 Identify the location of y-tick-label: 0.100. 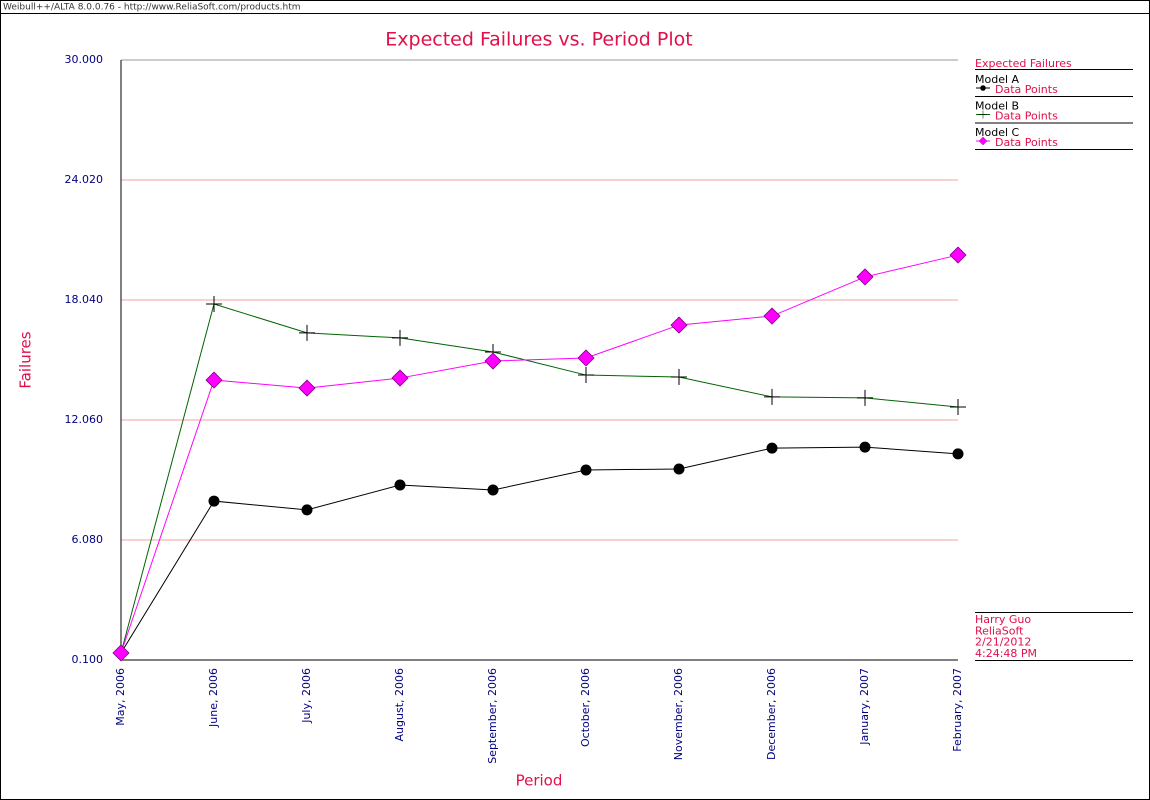
(88, 659).